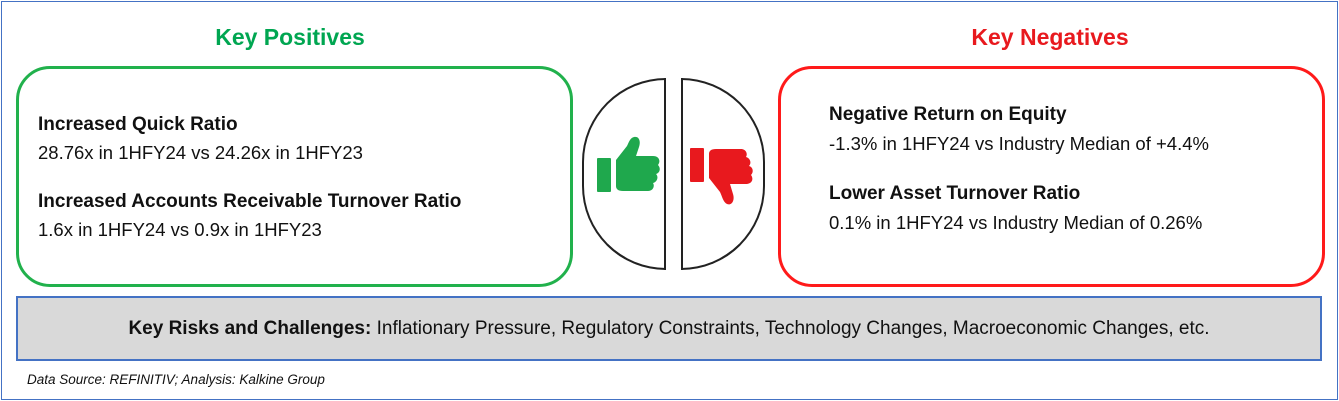 The height and width of the screenshot is (401, 1339). I want to click on key-positives-heading: Key Positives, so click(290, 37).